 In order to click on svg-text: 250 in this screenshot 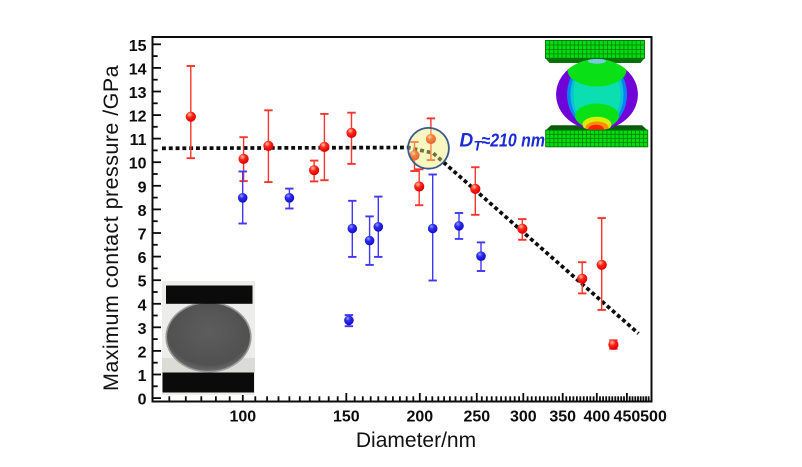, I will do `click(476, 417)`.